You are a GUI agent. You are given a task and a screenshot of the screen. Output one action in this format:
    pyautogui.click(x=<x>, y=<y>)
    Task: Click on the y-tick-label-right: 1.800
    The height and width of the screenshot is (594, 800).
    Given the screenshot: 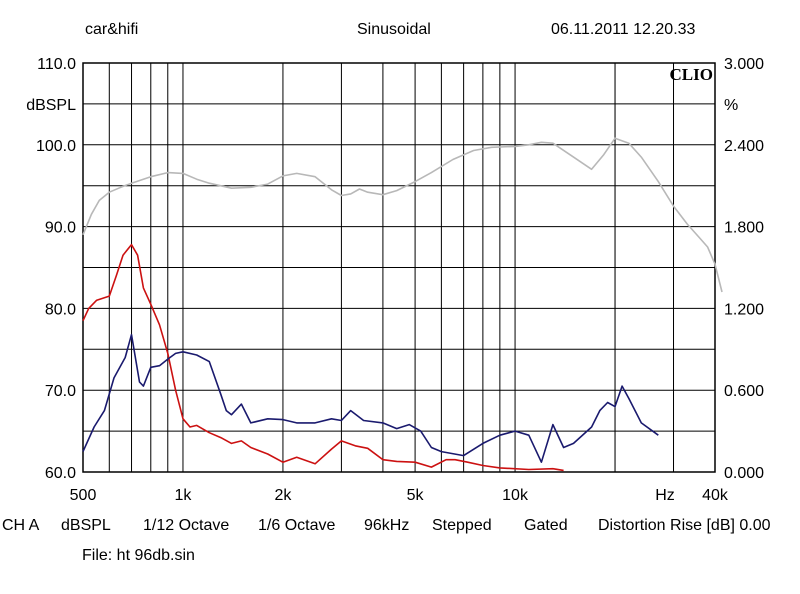 What is the action you would take?
    pyautogui.click(x=744, y=228)
    